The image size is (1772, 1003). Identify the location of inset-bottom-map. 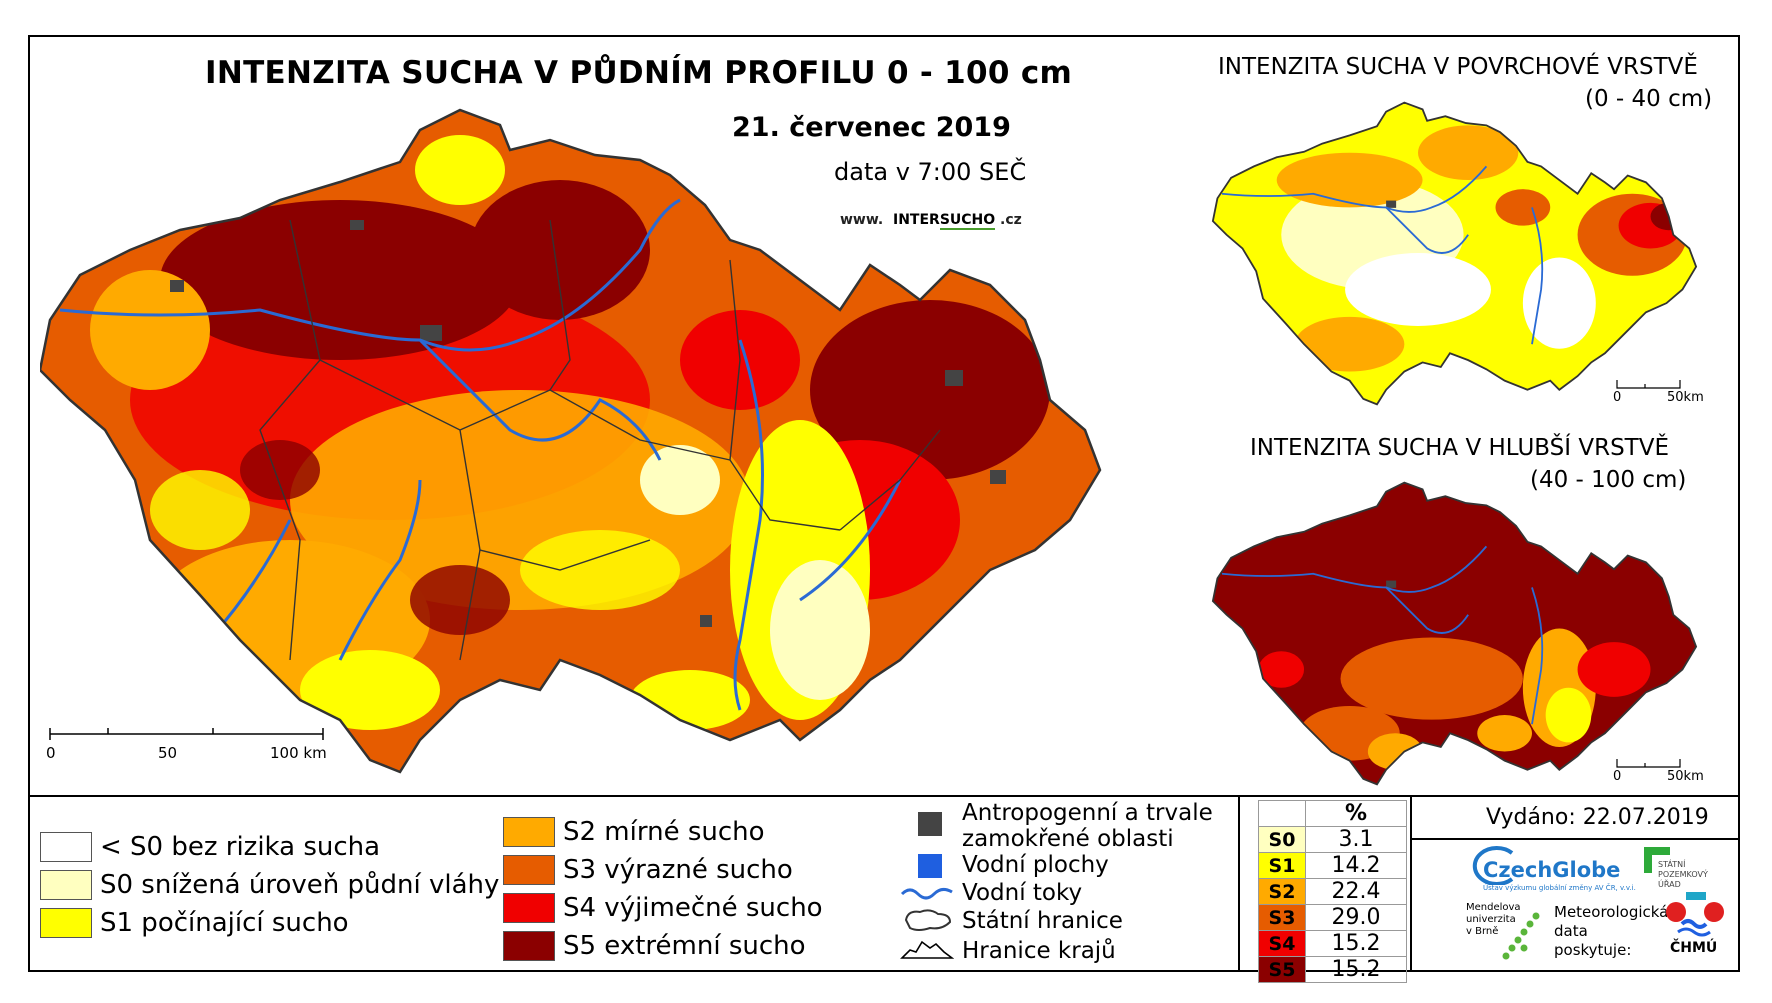
(1454, 633).